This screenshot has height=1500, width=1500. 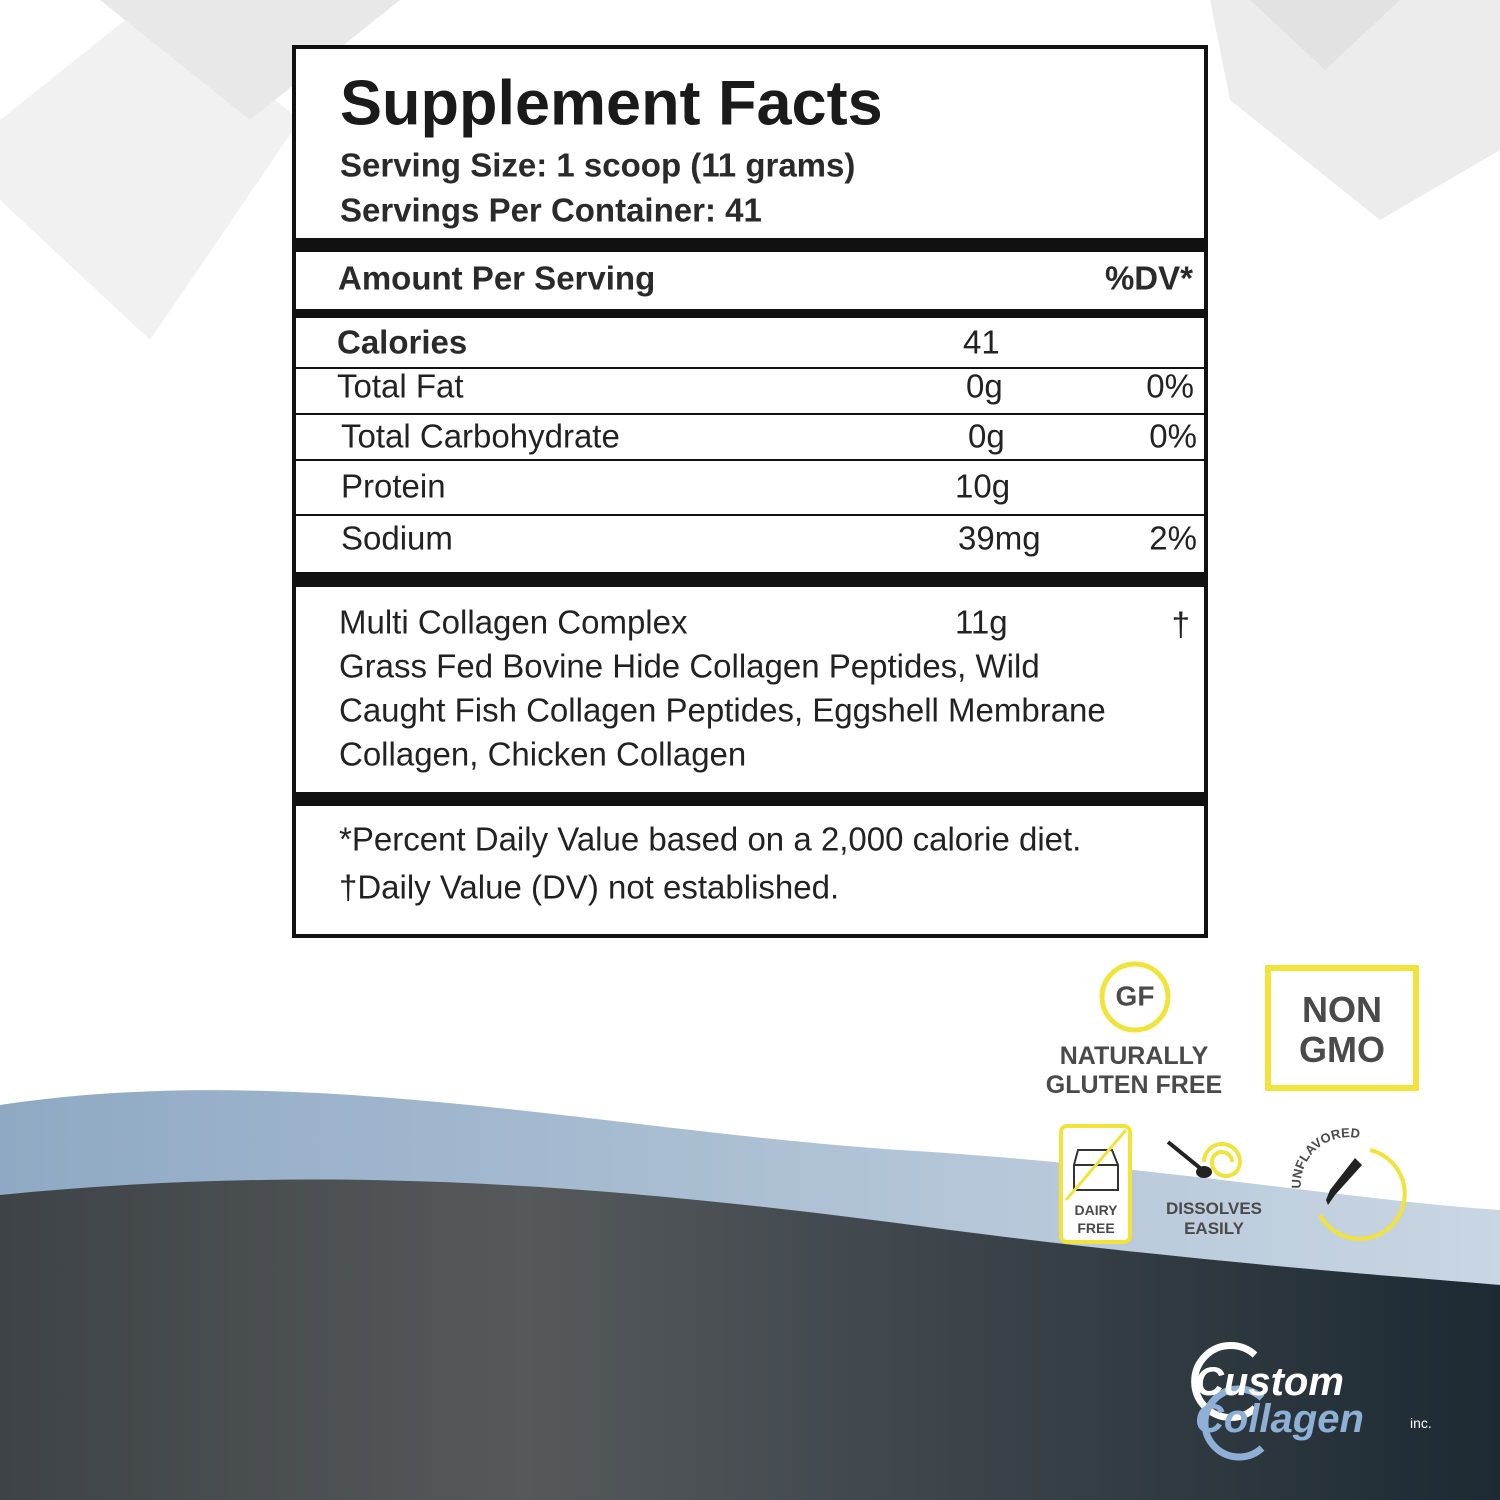 I want to click on nutrient-name: Calories, so click(x=402, y=342).